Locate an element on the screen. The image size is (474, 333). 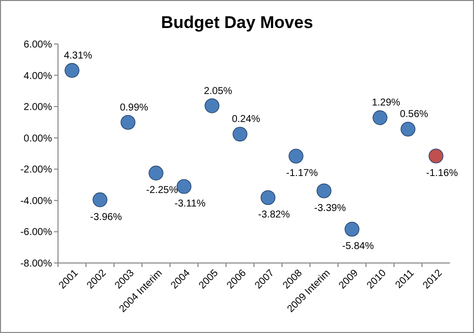
data-label: 0.99% is located at coordinates (134, 108).